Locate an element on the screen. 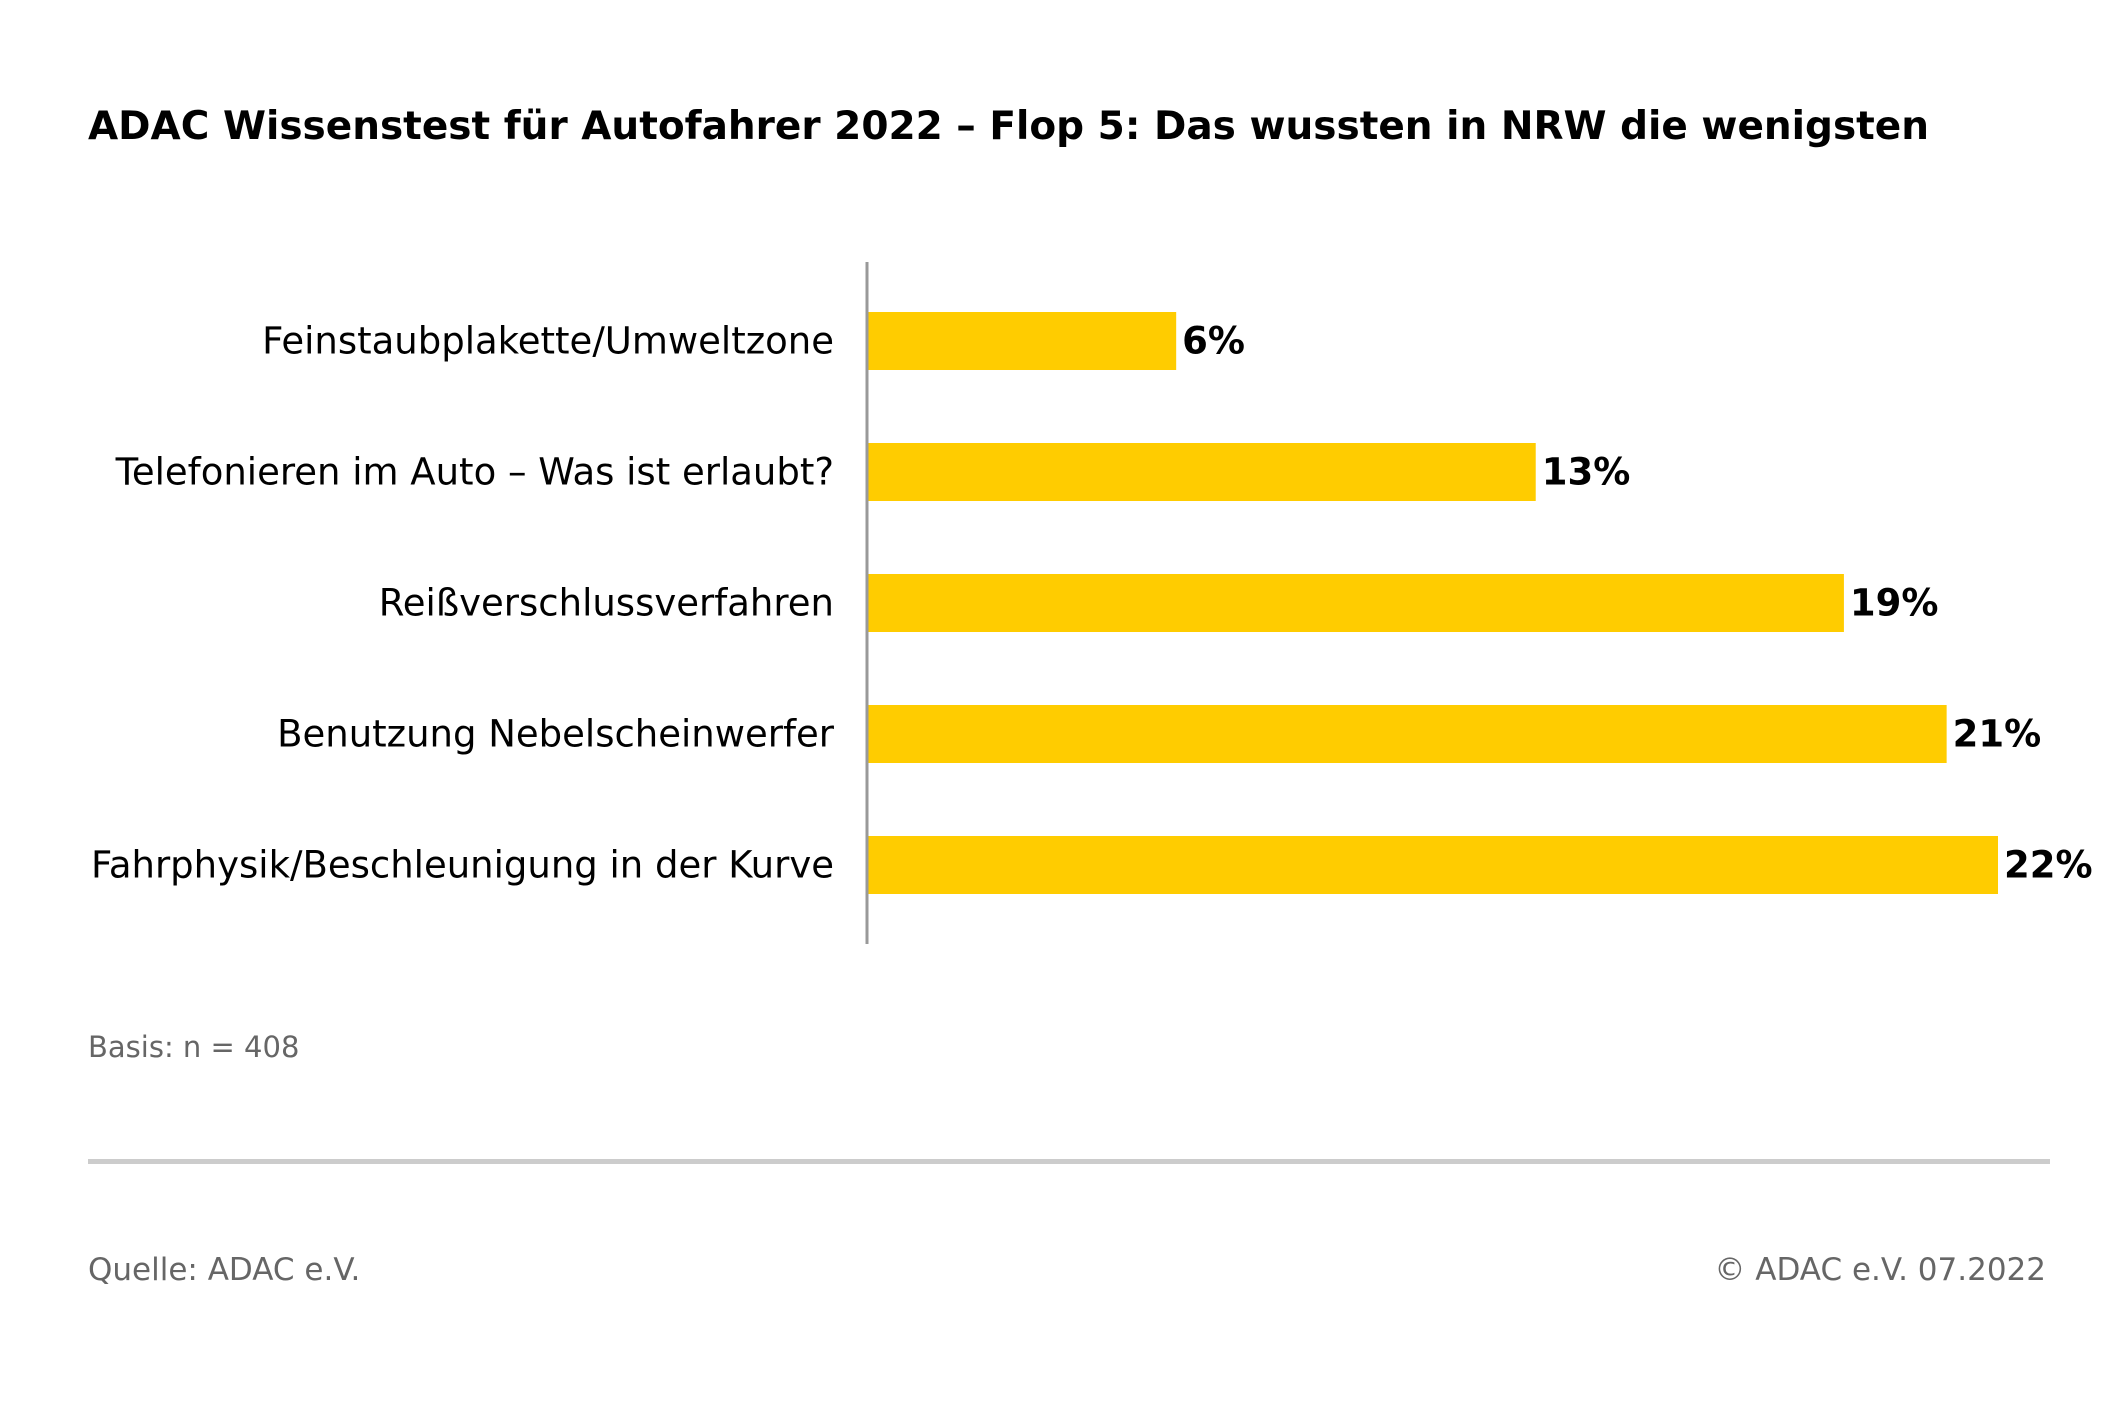 Image resolution: width=2126 pixels, height=1402 pixels. category-label: Telefonieren im Auto – Was ist erlaubt? is located at coordinates (474, 472).